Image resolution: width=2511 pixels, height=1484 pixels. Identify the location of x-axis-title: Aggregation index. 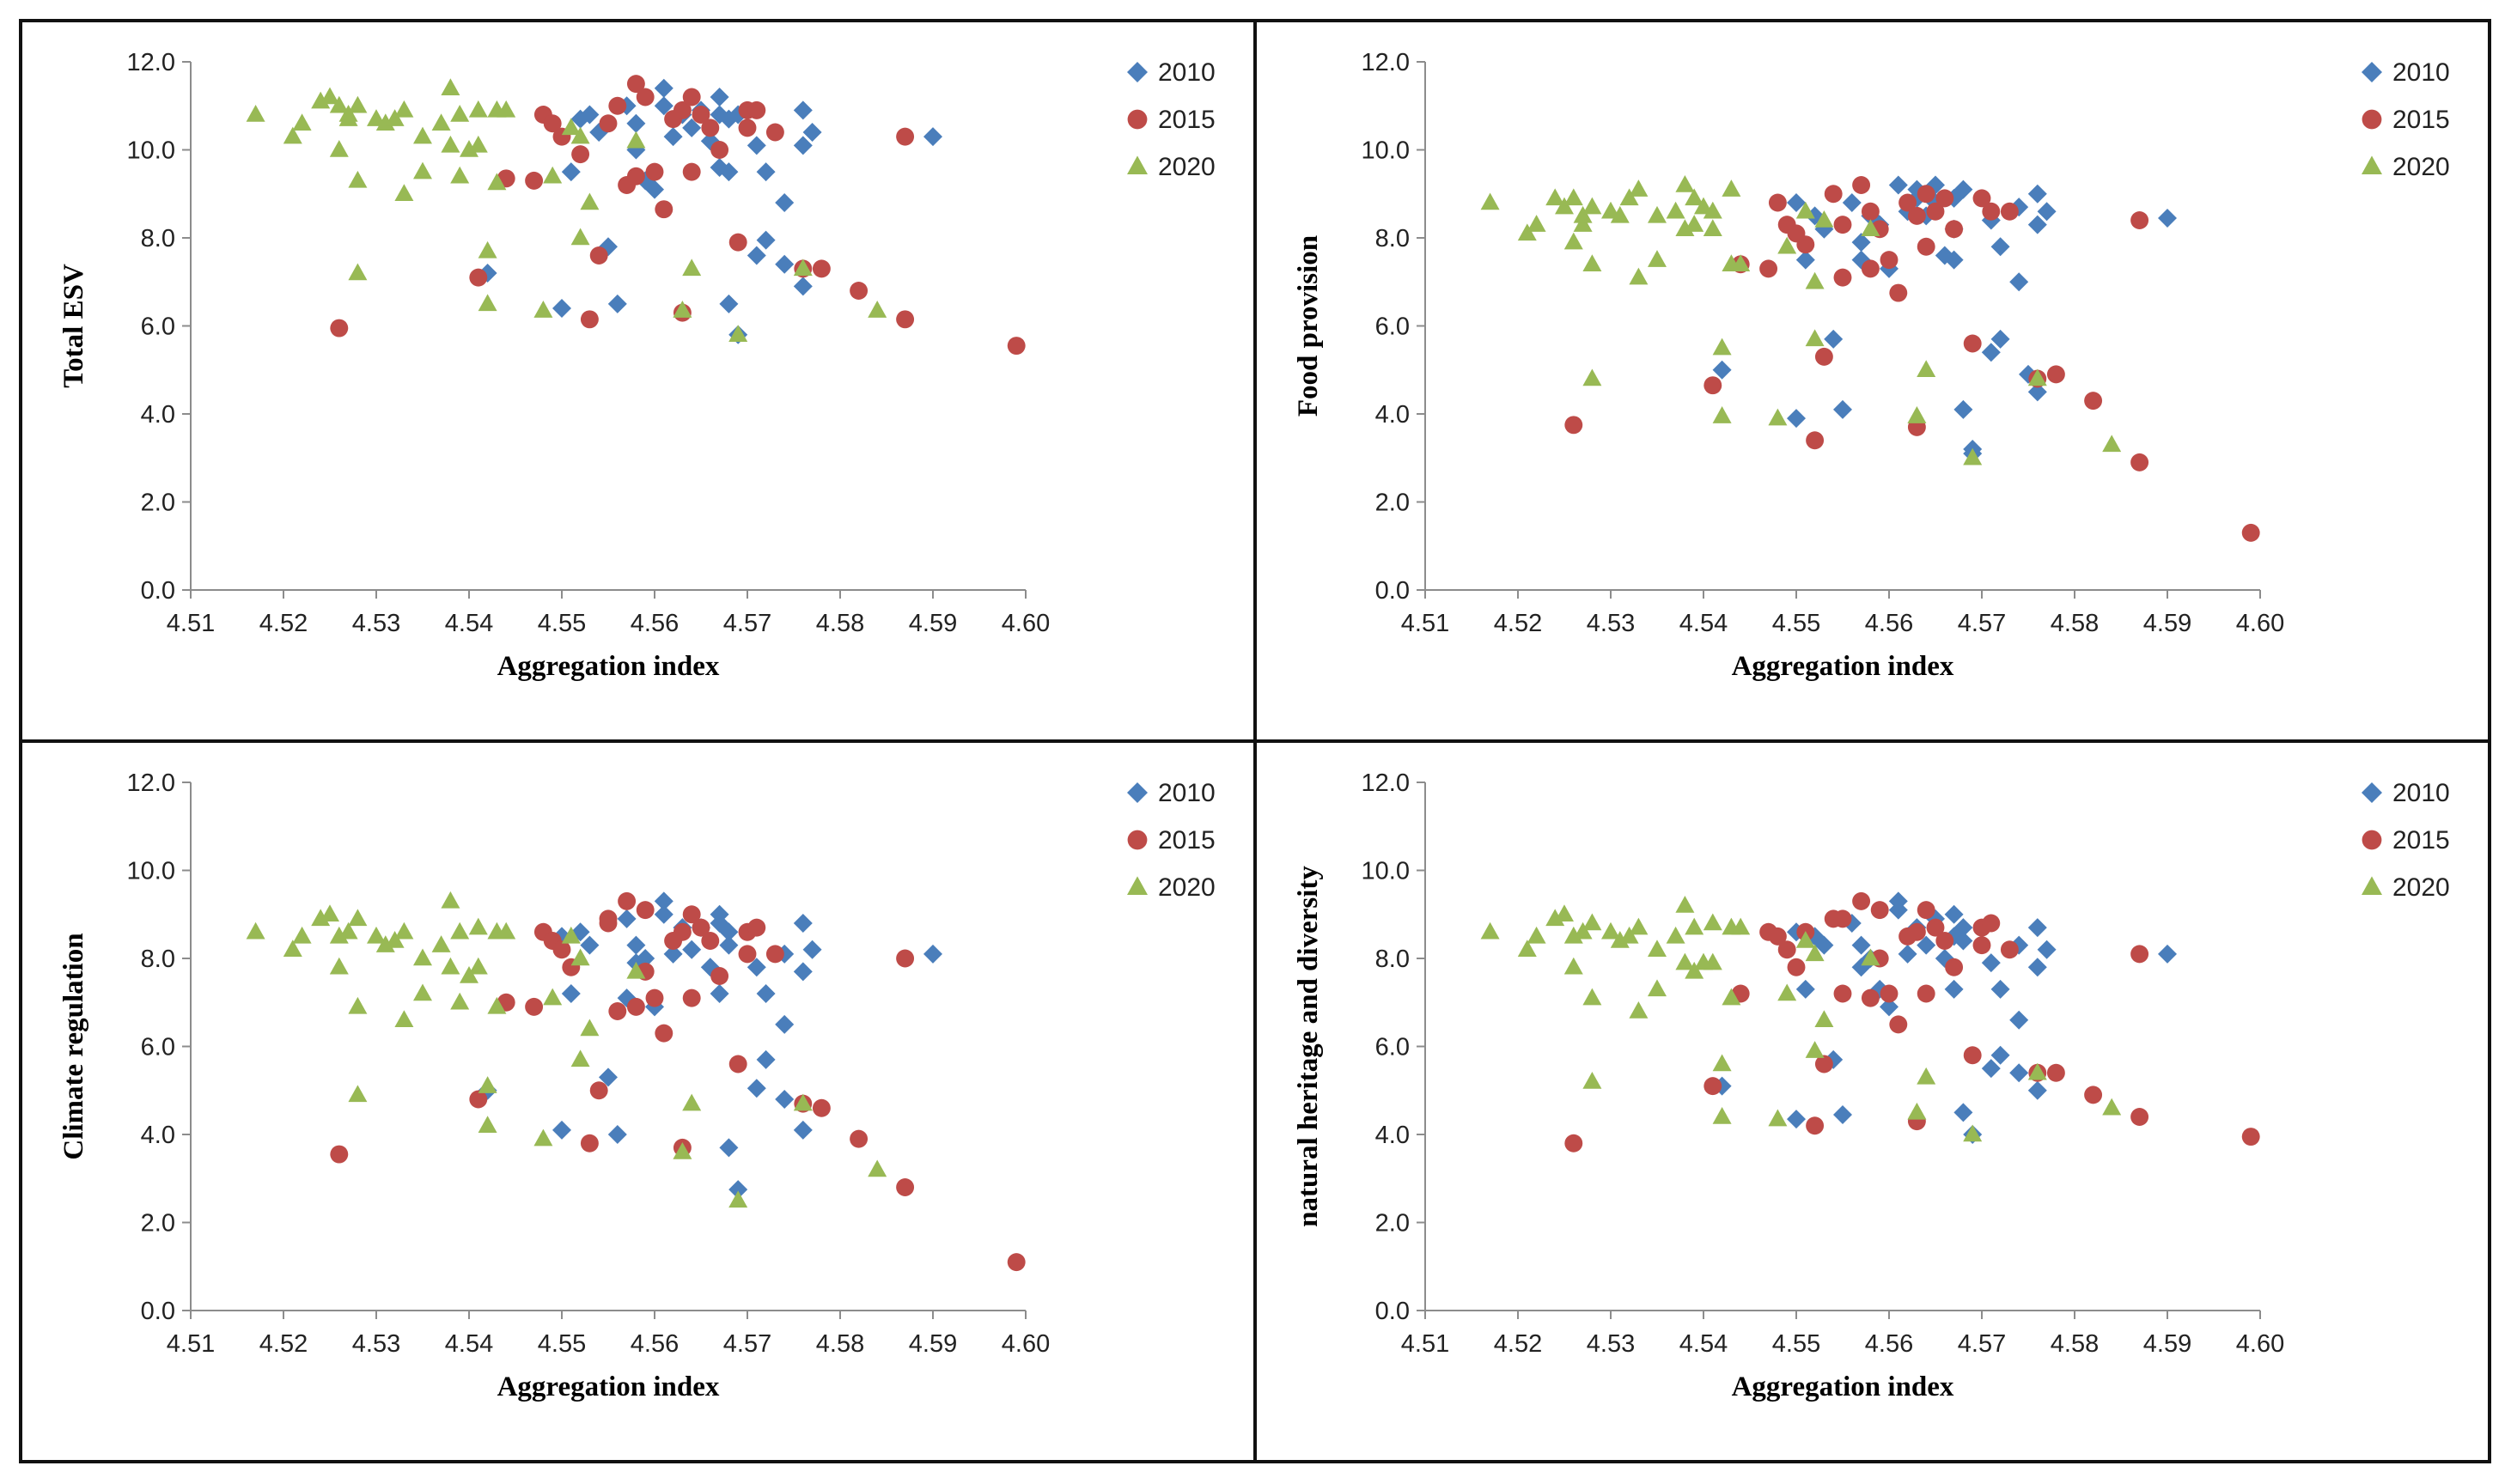
(1843, 666).